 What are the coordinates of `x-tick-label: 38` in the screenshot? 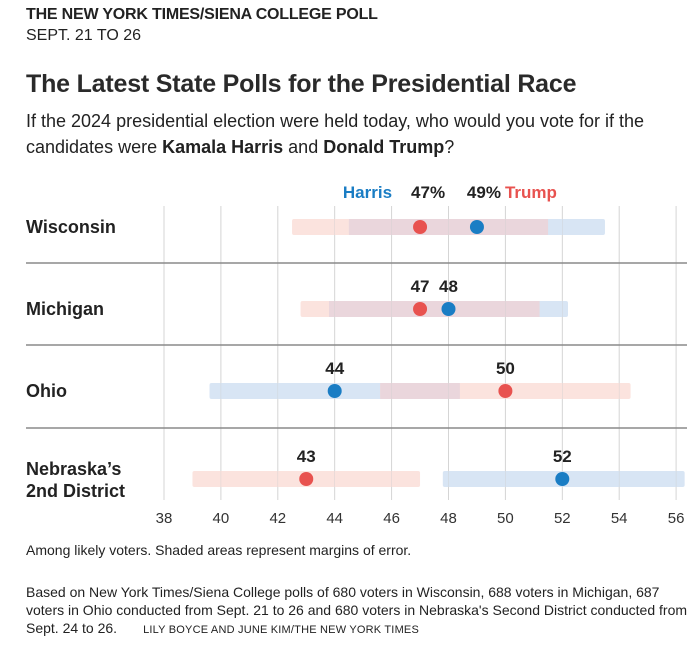 It's located at (164, 518).